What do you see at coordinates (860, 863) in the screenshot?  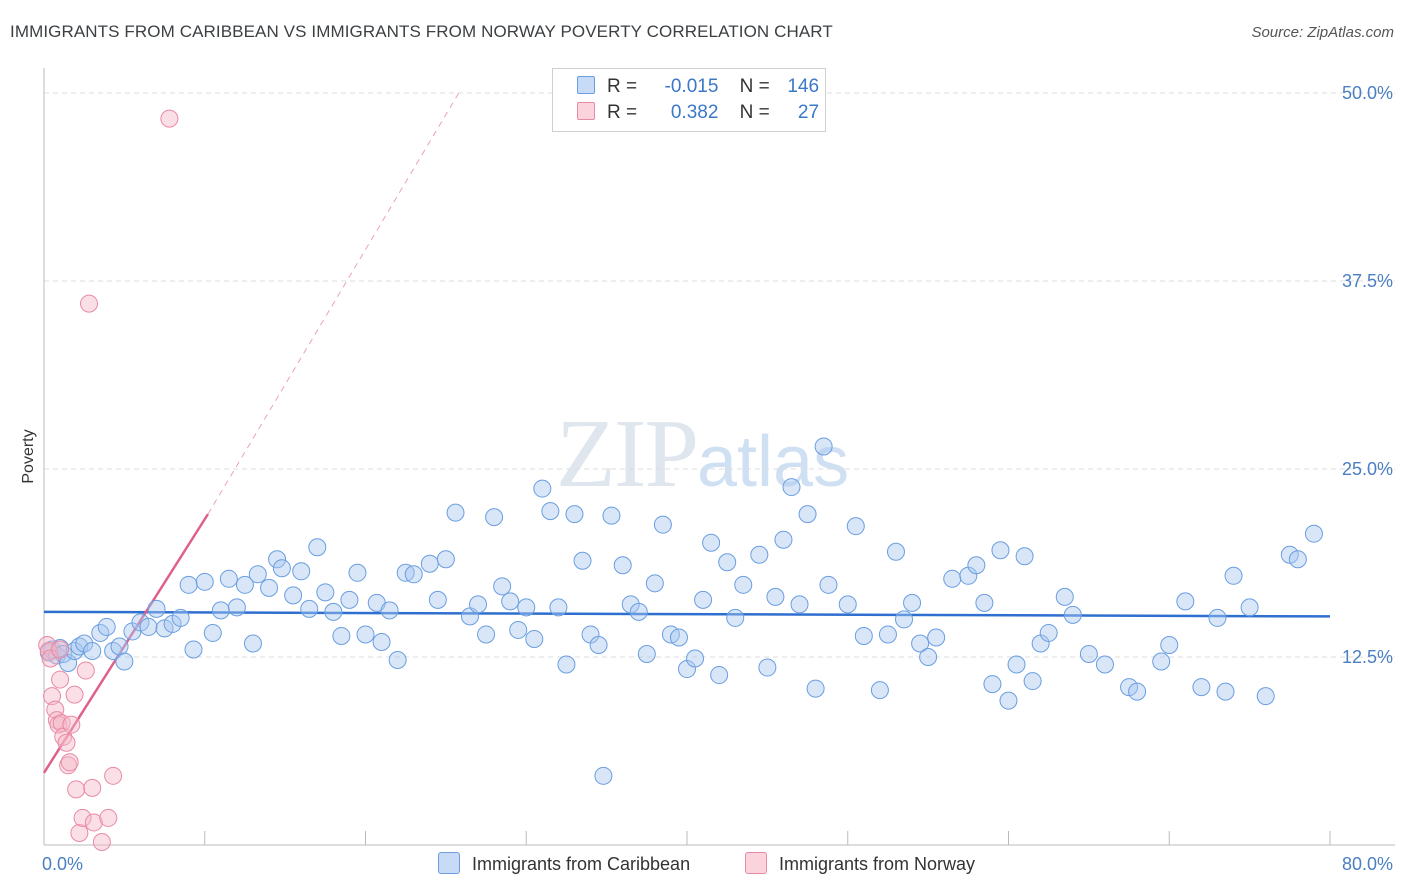 I see `legend-item-norway: Immigrants from Norway` at bounding box center [860, 863].